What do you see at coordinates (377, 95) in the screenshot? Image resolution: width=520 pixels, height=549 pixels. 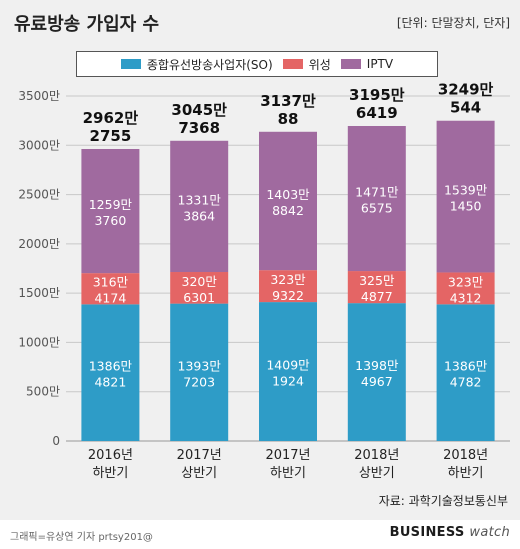 I see `total-label: 3195만` at bounding box center [377, 95].